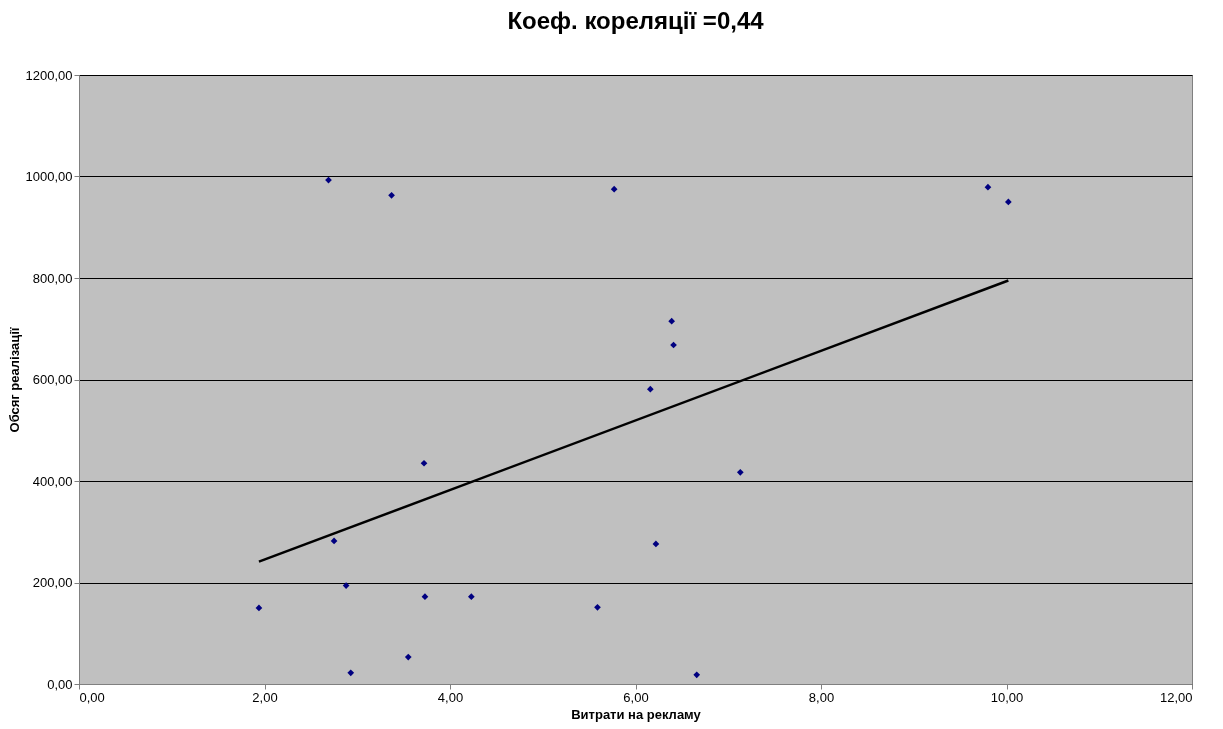 This screenshot has height=729, width=1223. I want to click on chart-title: Коеф. кореляції =0,44, so click(636, 20).